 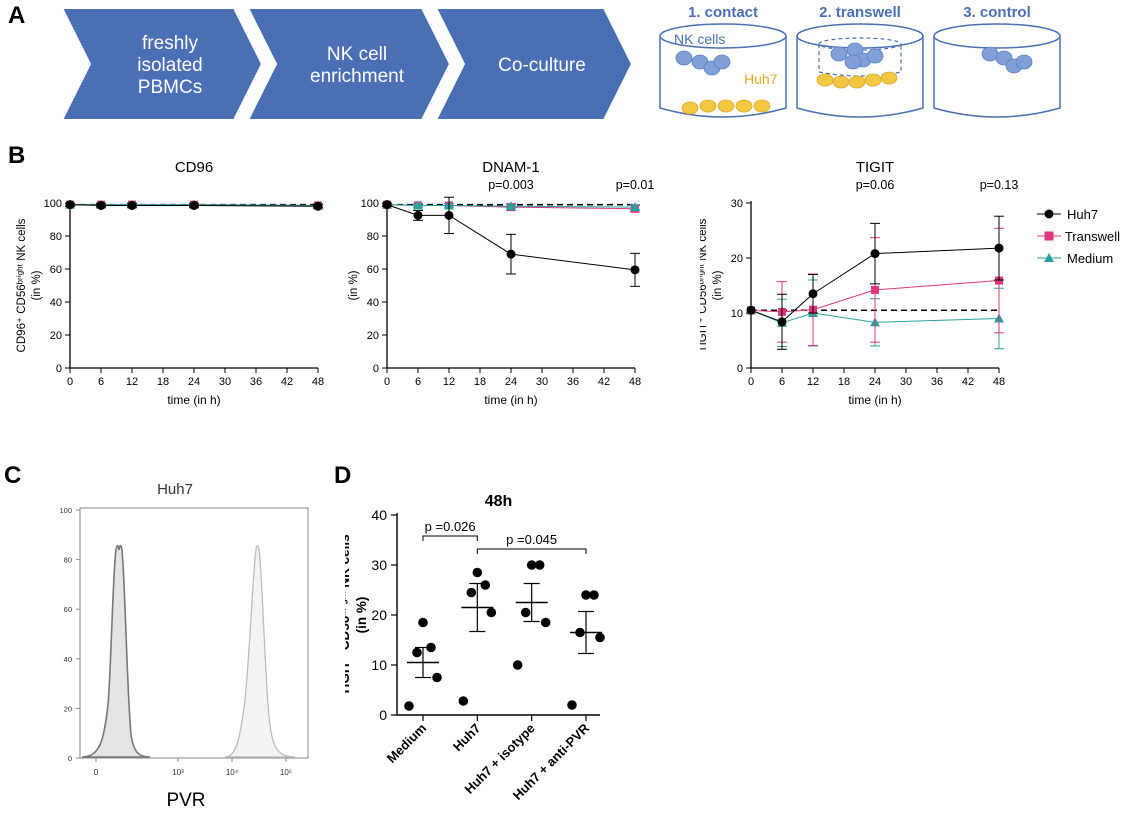 I want to click on histogram-y-tick-label: 60, so click(x=68, y=609).